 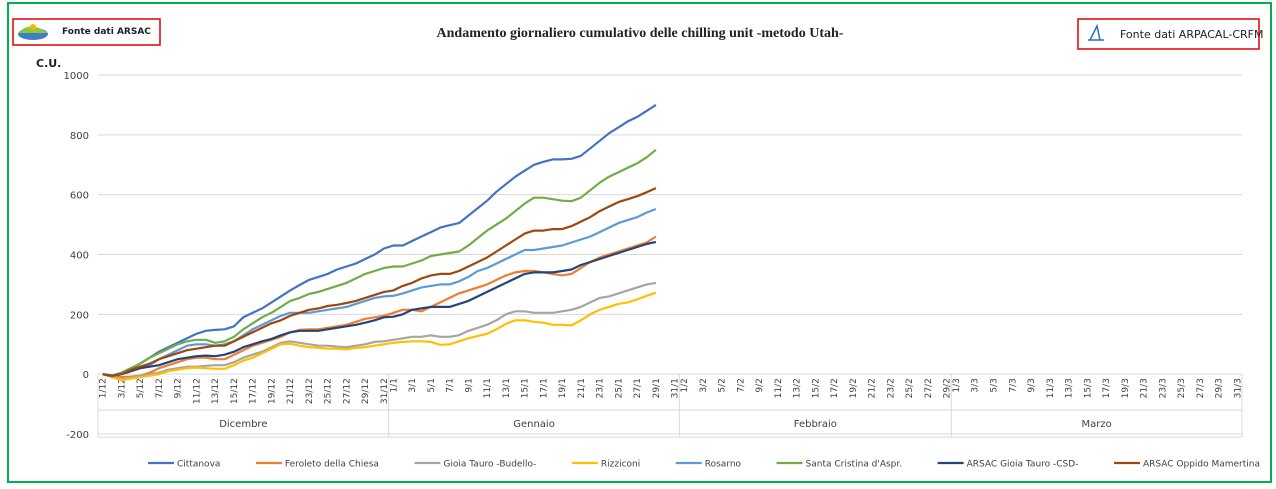 I want to click on x-tick-label: 9/12, so click(x=179, y=388).